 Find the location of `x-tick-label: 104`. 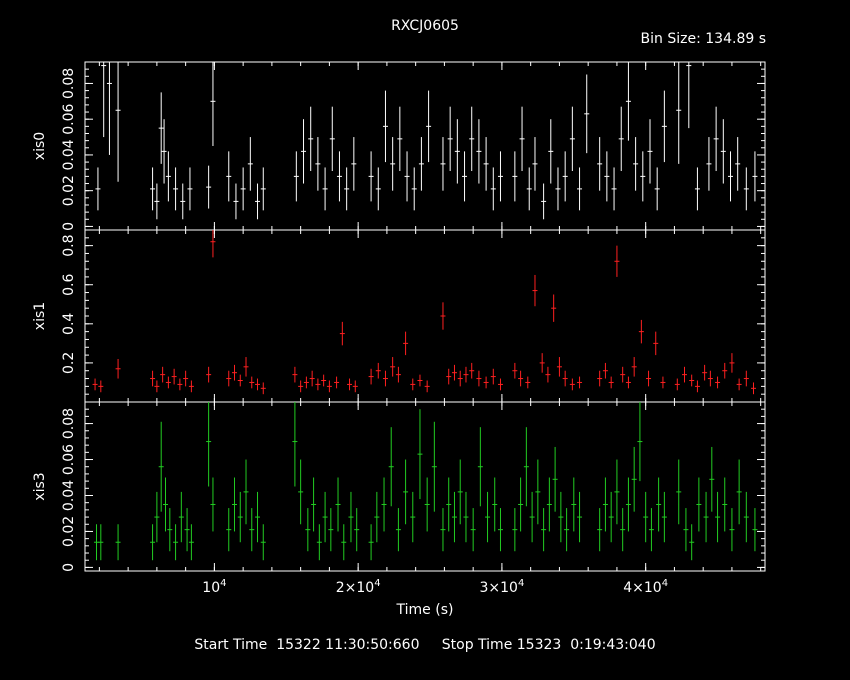

x-tick-label: 104 is located at coordinates (214, 587).